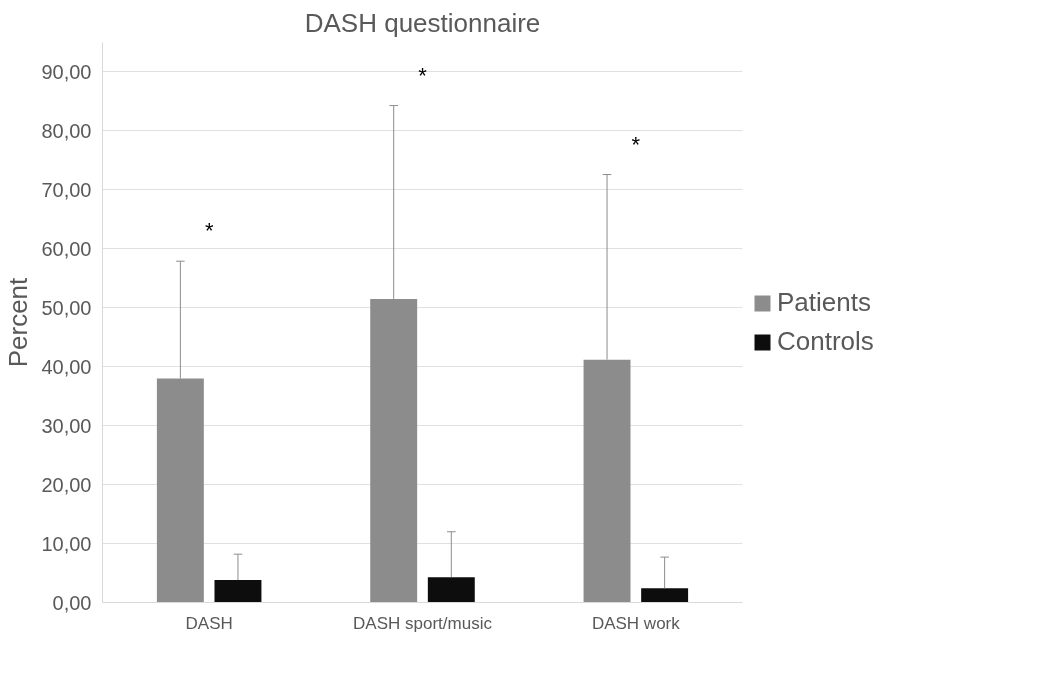  I want to click on y-tick-label: 20,00, so click(66, 484).